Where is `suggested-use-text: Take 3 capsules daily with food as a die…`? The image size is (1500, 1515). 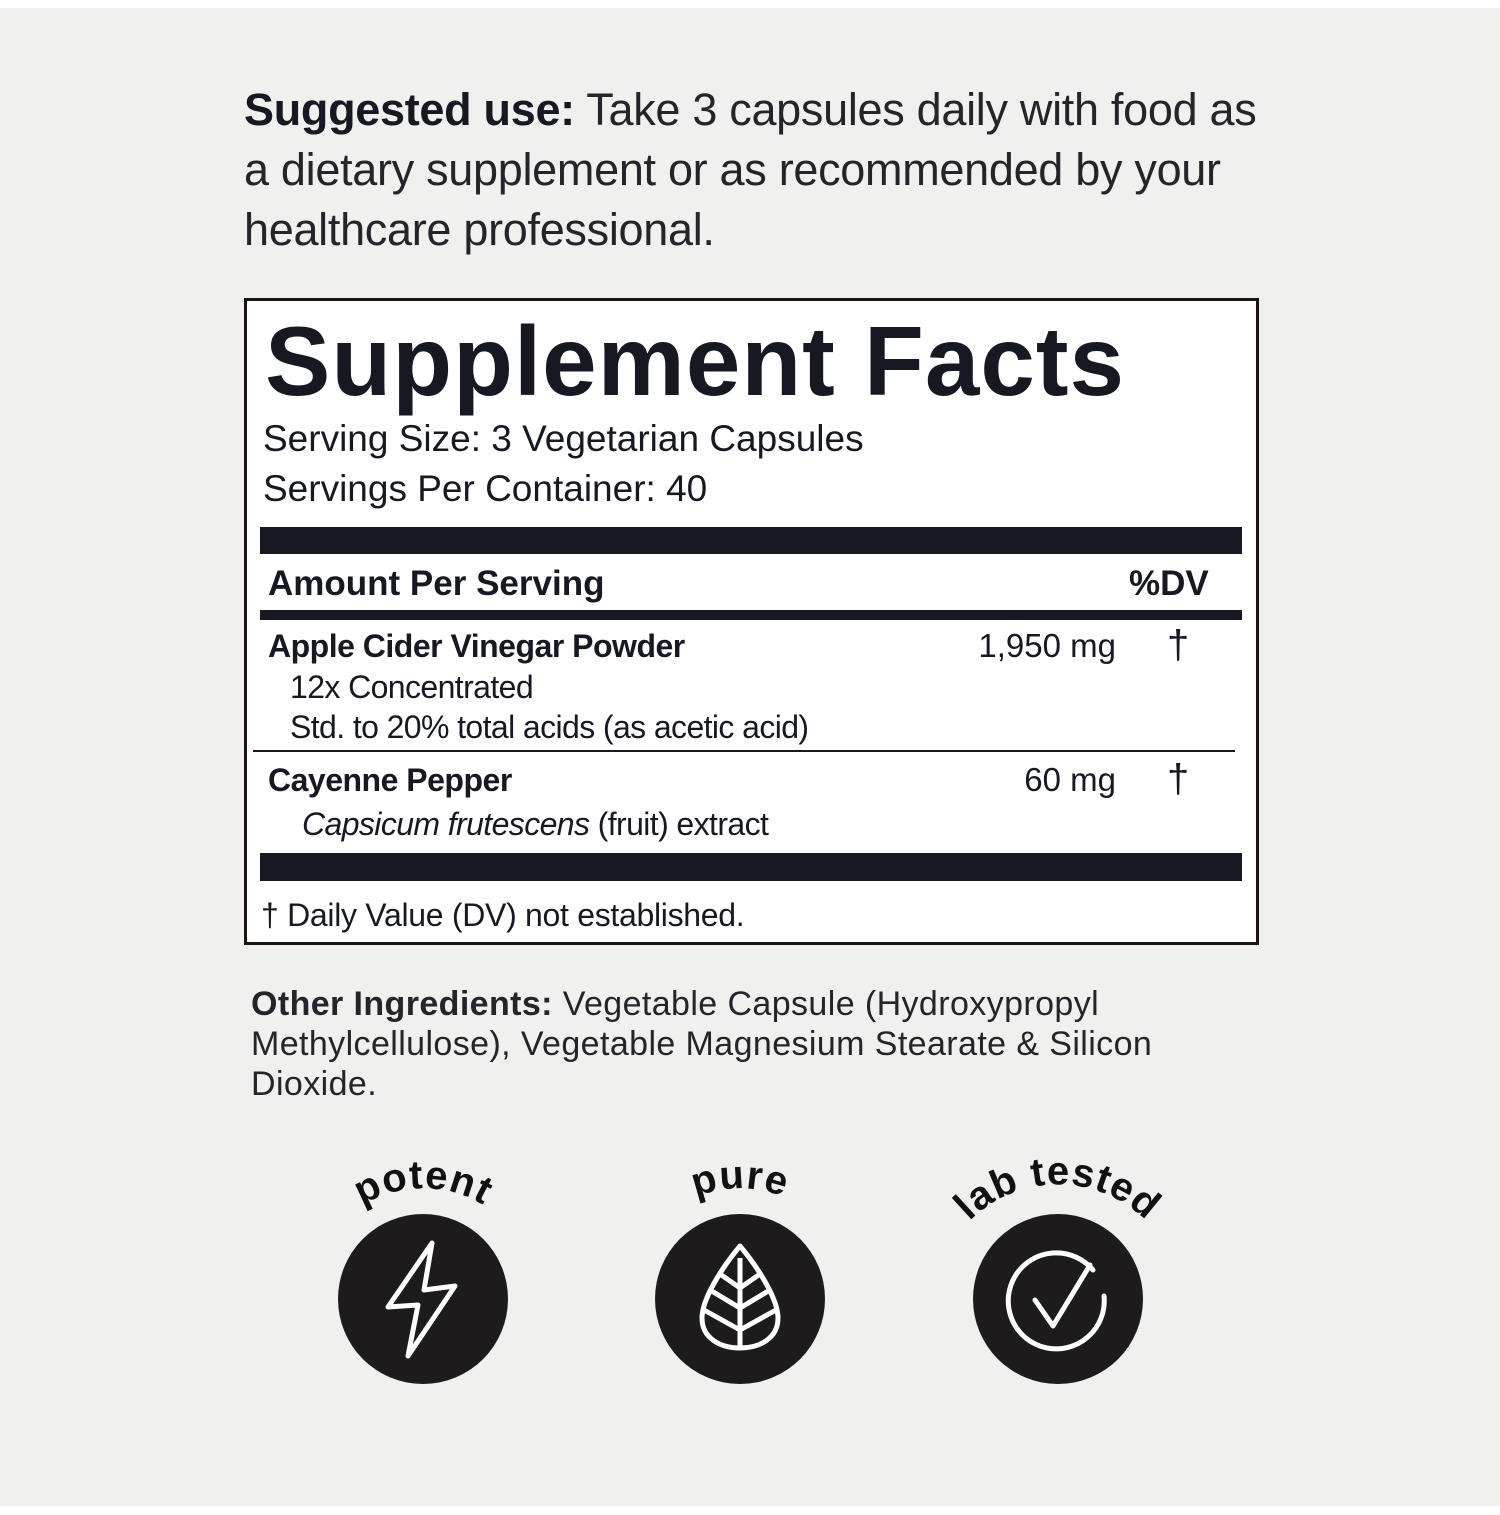
suggested-use-text: Take 3 capsules daily with food as a die… is located at coordinates (750, 169).